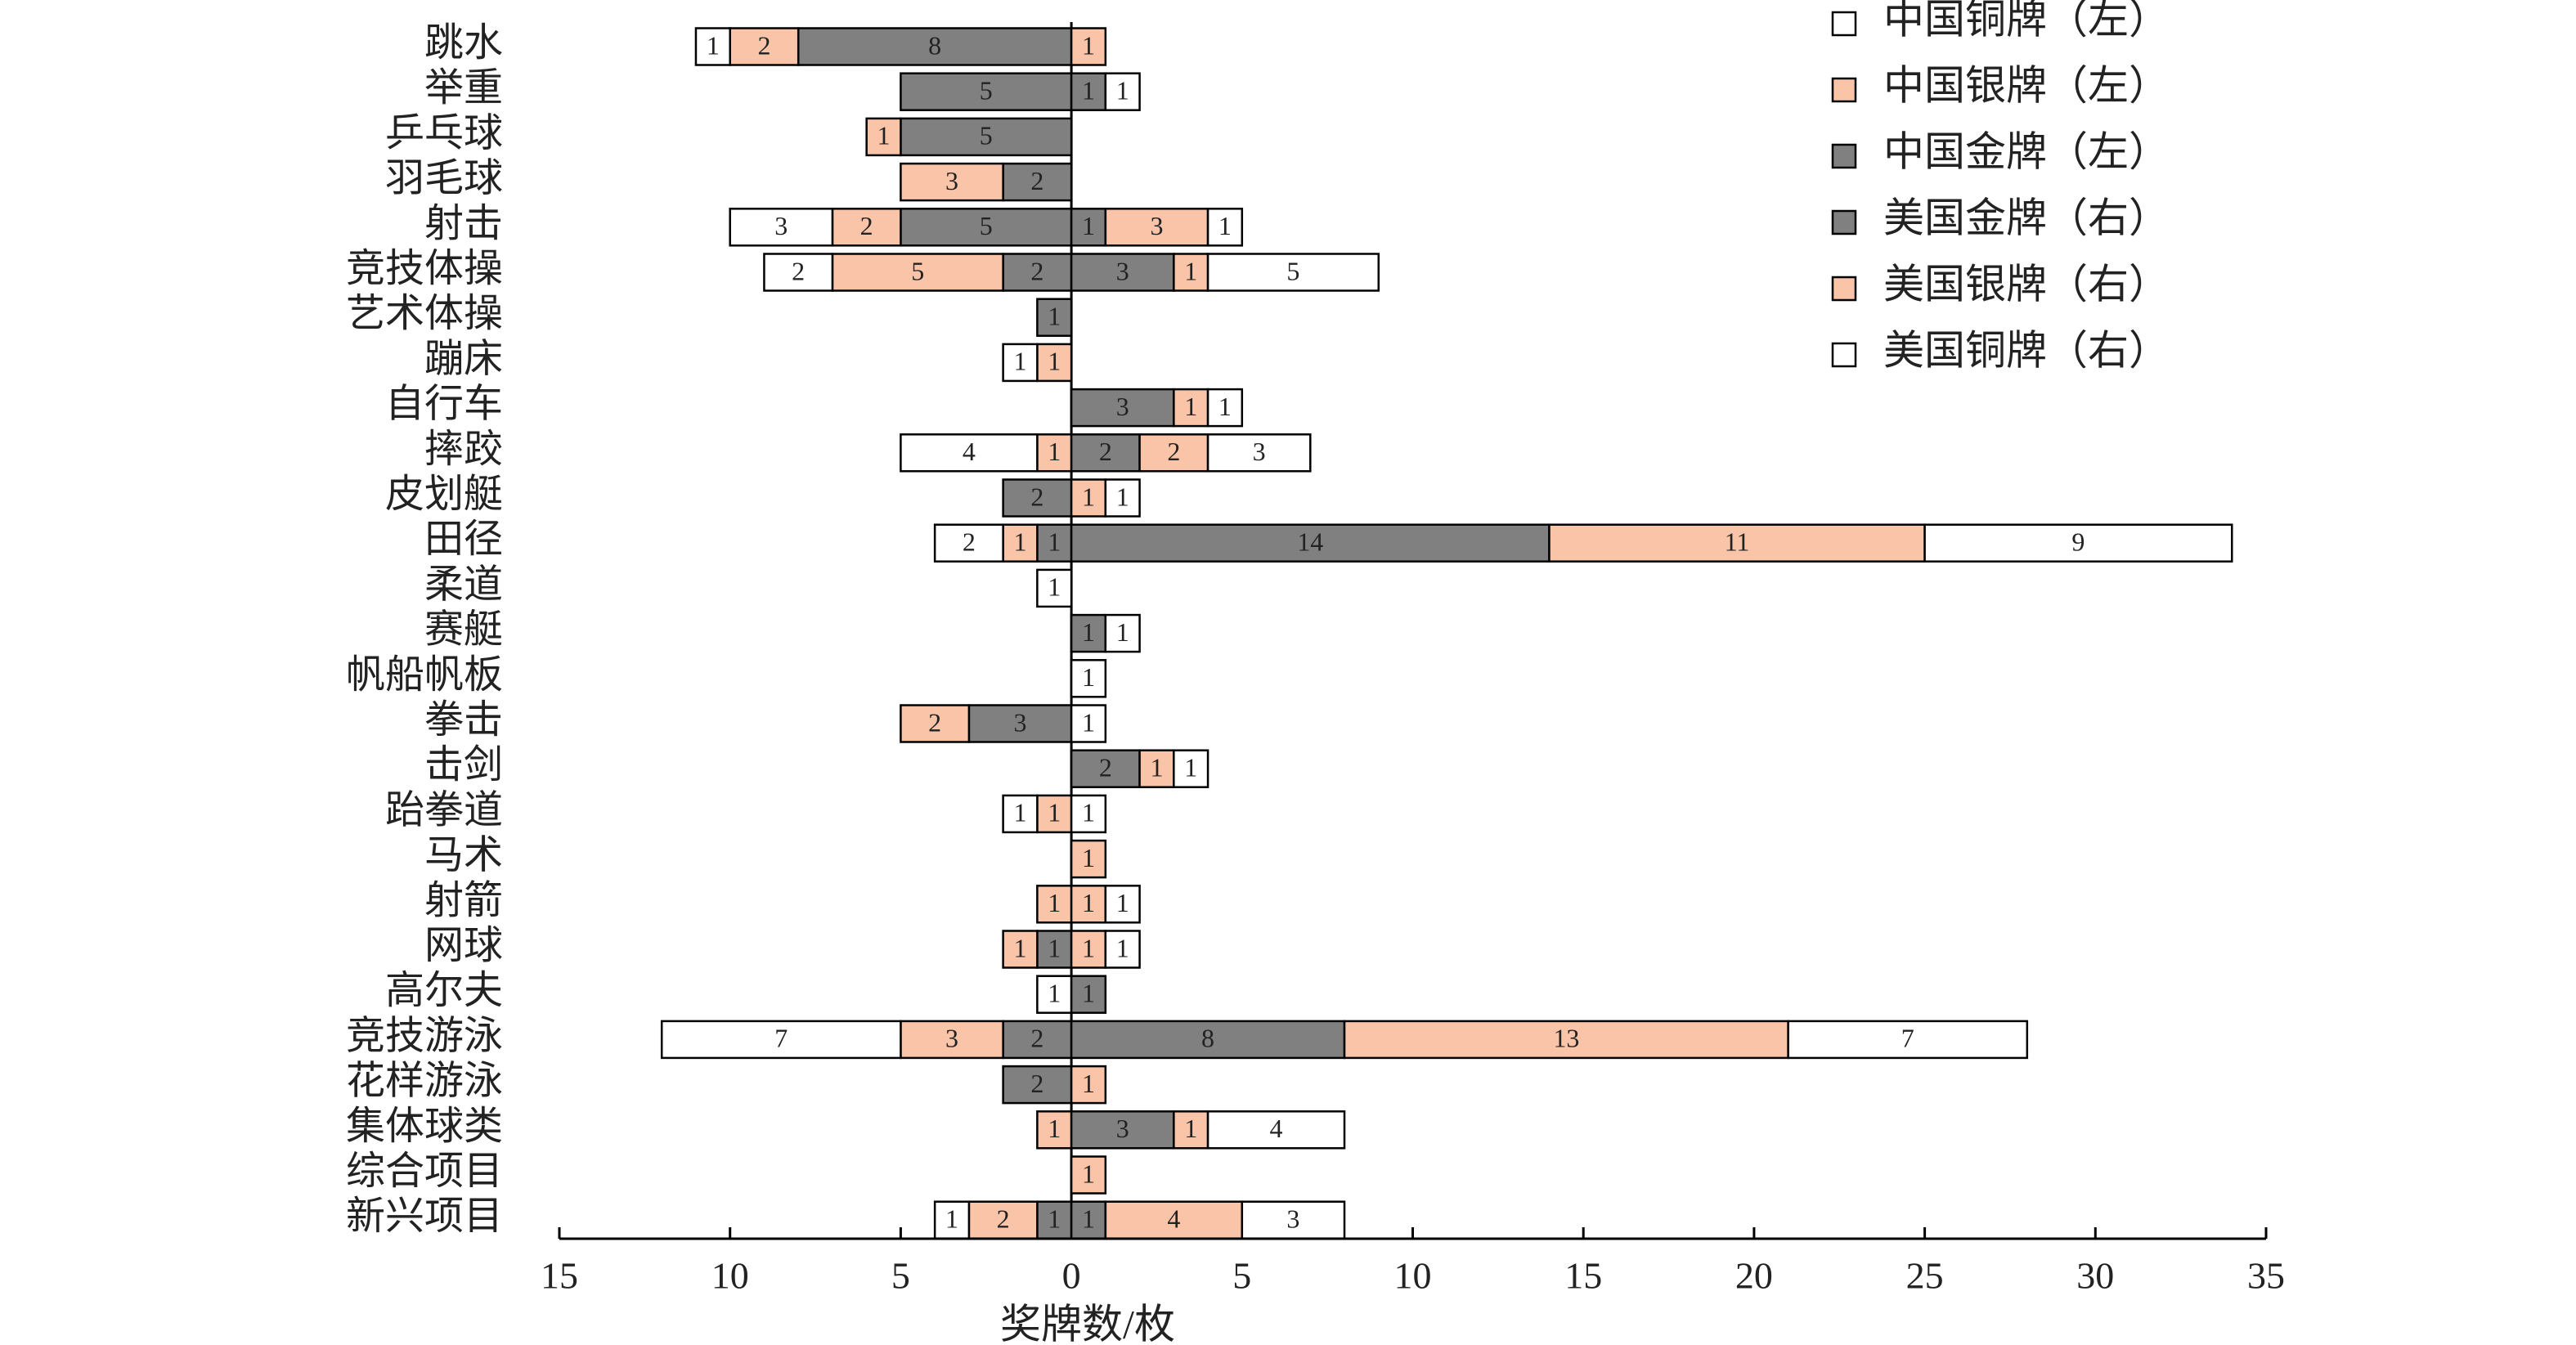  Describe the element at coordinates (444, 404) in the screenshot. I see `y-tick-label: 自行车` at that location.